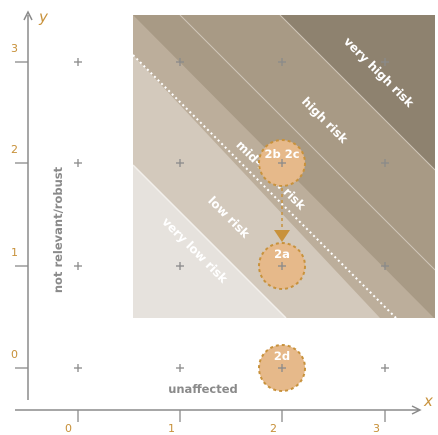 This screenshot has height=435, width=438. What do you see at coordinates (376, 428) in the screenshot?
I see `x-tick-3: 3` at bounding box center [376, 428].